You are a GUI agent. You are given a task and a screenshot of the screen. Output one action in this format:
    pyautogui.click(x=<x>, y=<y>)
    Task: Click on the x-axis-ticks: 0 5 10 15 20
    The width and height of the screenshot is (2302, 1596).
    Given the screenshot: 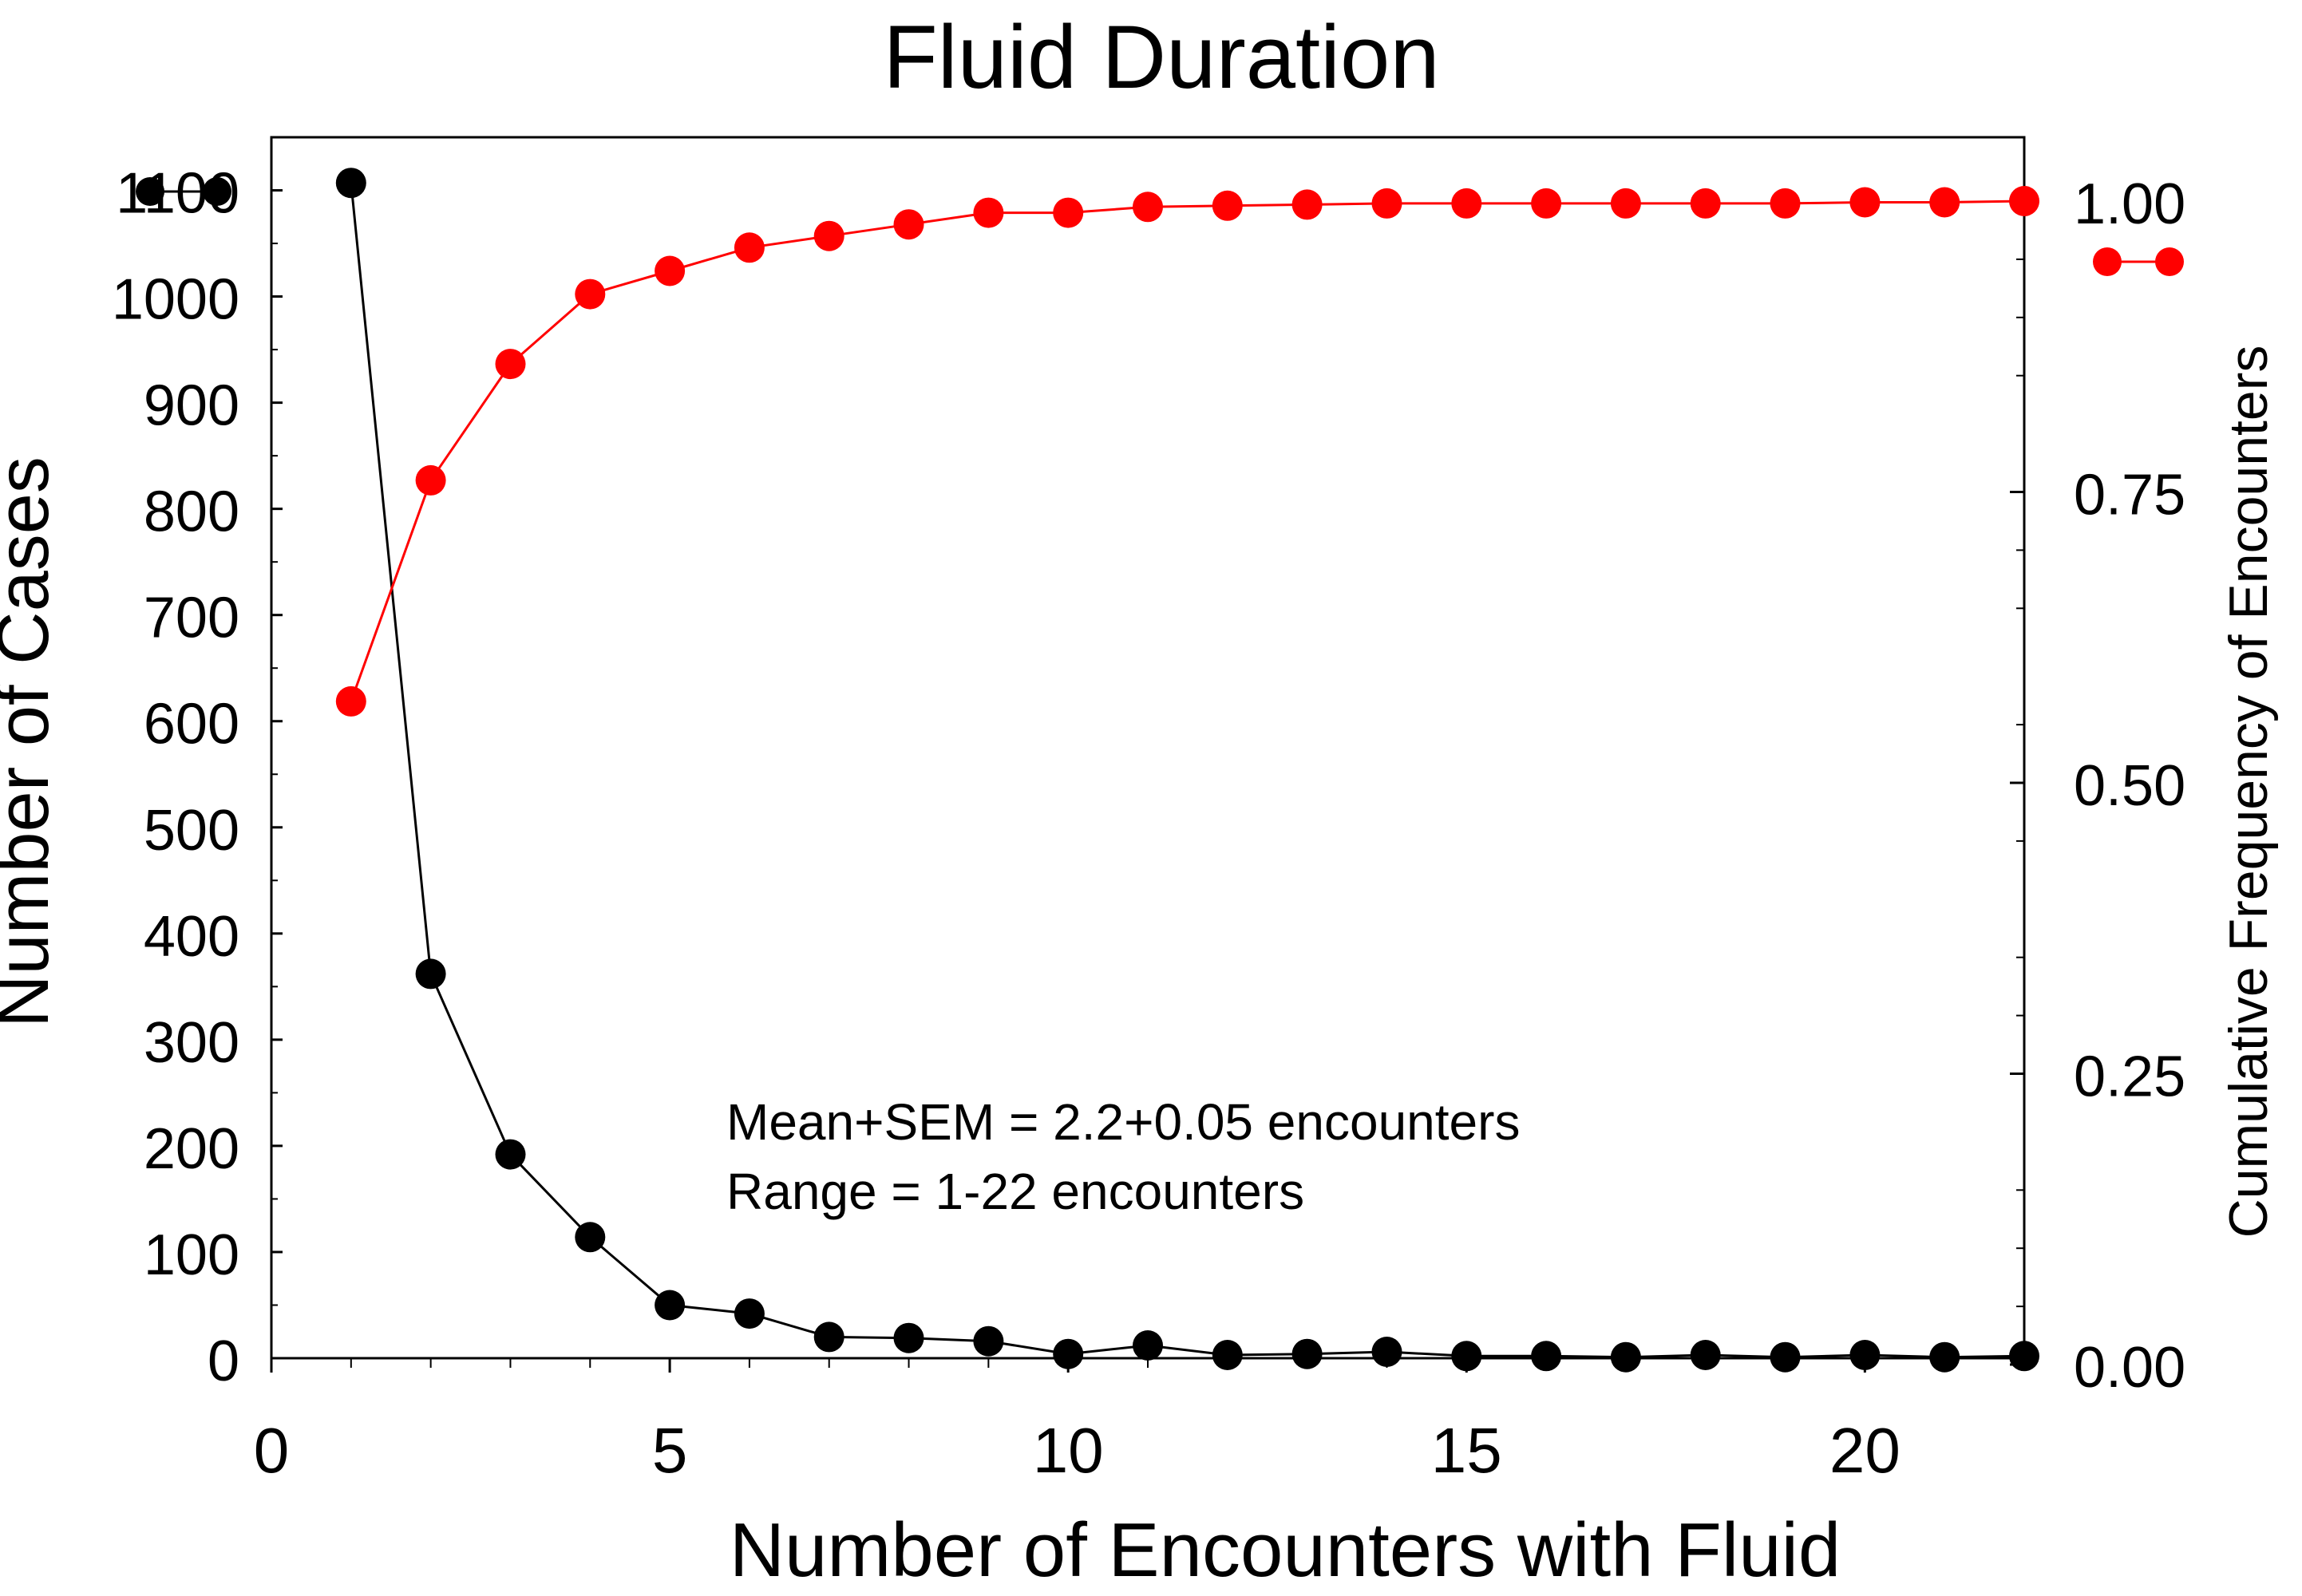 What is the action you would take?
    pyautogui.click(x=1139, y=1422)
    